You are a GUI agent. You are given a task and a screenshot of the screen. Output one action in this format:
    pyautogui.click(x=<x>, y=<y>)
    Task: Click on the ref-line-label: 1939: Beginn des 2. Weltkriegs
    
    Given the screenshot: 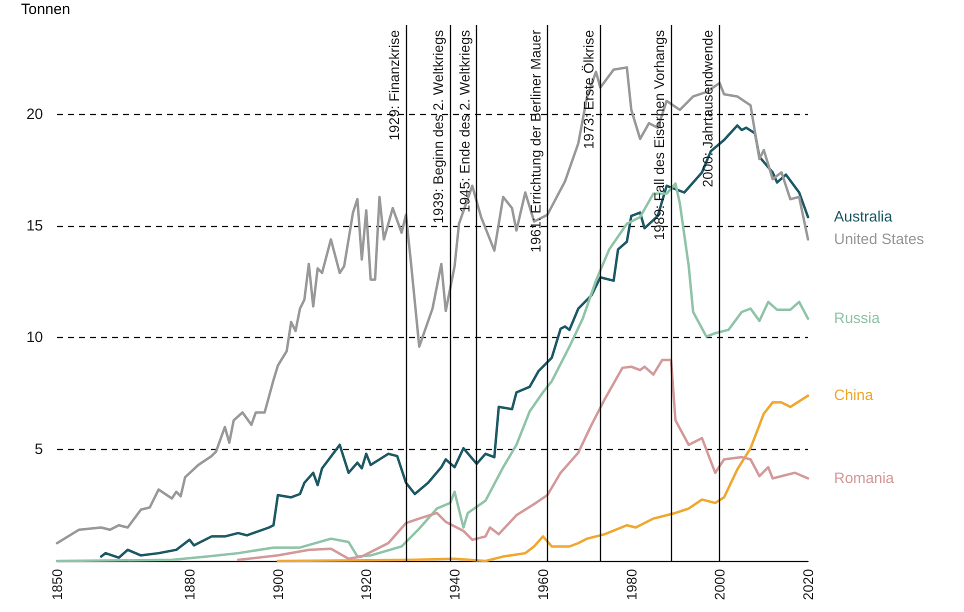 What is the action you would take?
    pyautogui.click(x=438, y=127)
    